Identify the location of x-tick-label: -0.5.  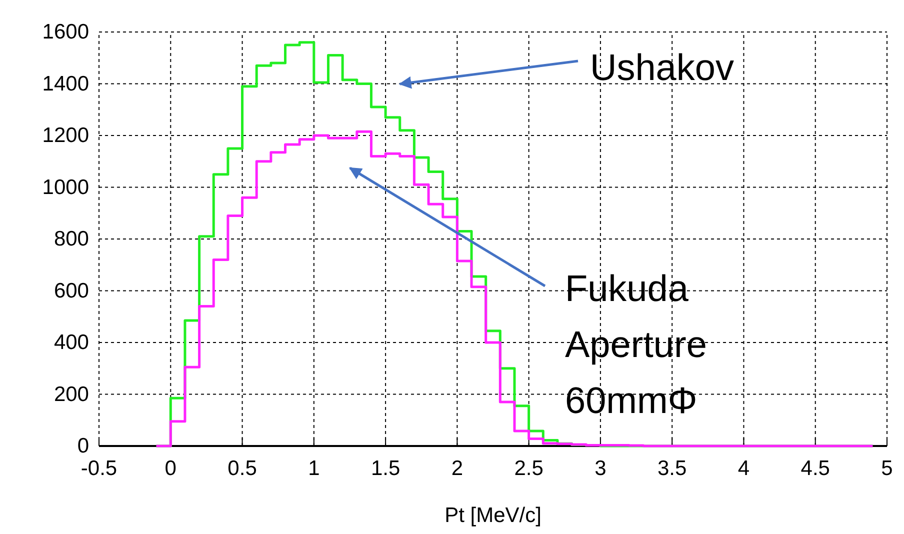
(99, 468).